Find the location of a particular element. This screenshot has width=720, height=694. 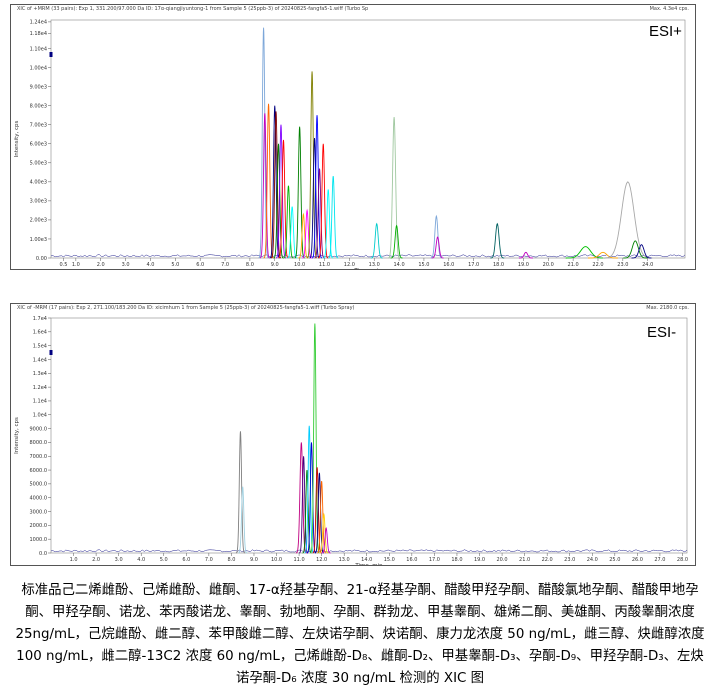

chart-header-max: Max. 4.3e4 cps. is located at coordinates (669, 9).